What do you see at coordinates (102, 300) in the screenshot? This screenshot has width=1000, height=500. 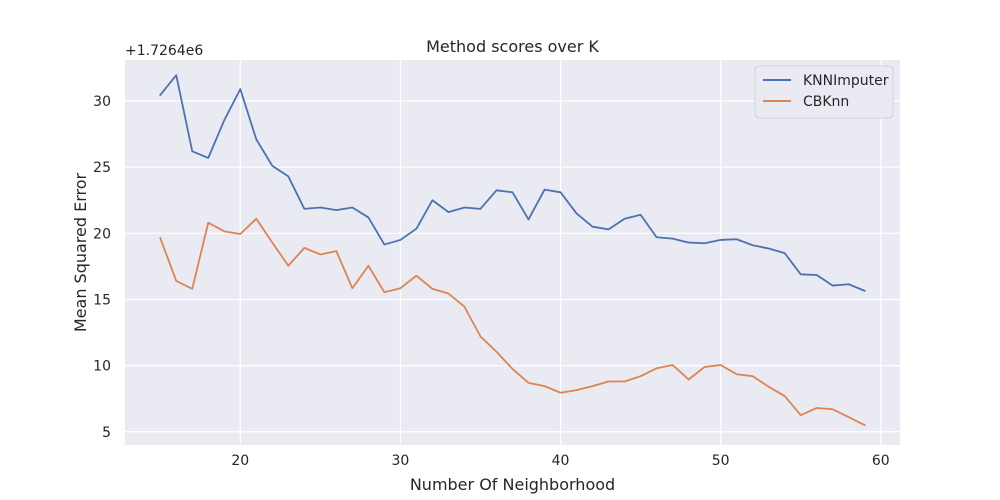 I see `y-tick-label: 15` at bounding box center [102, 300].